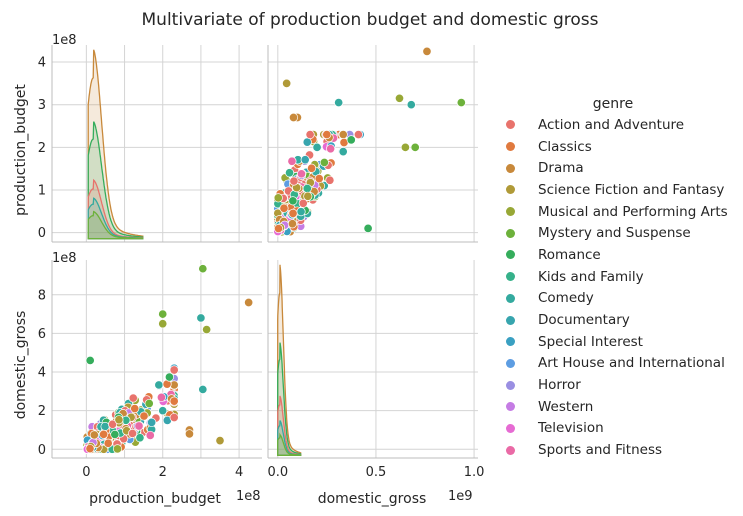  Describe the element at coordinates (163, 472) in the screenshot. I see `x-tick-label-budget: 2` at that location.